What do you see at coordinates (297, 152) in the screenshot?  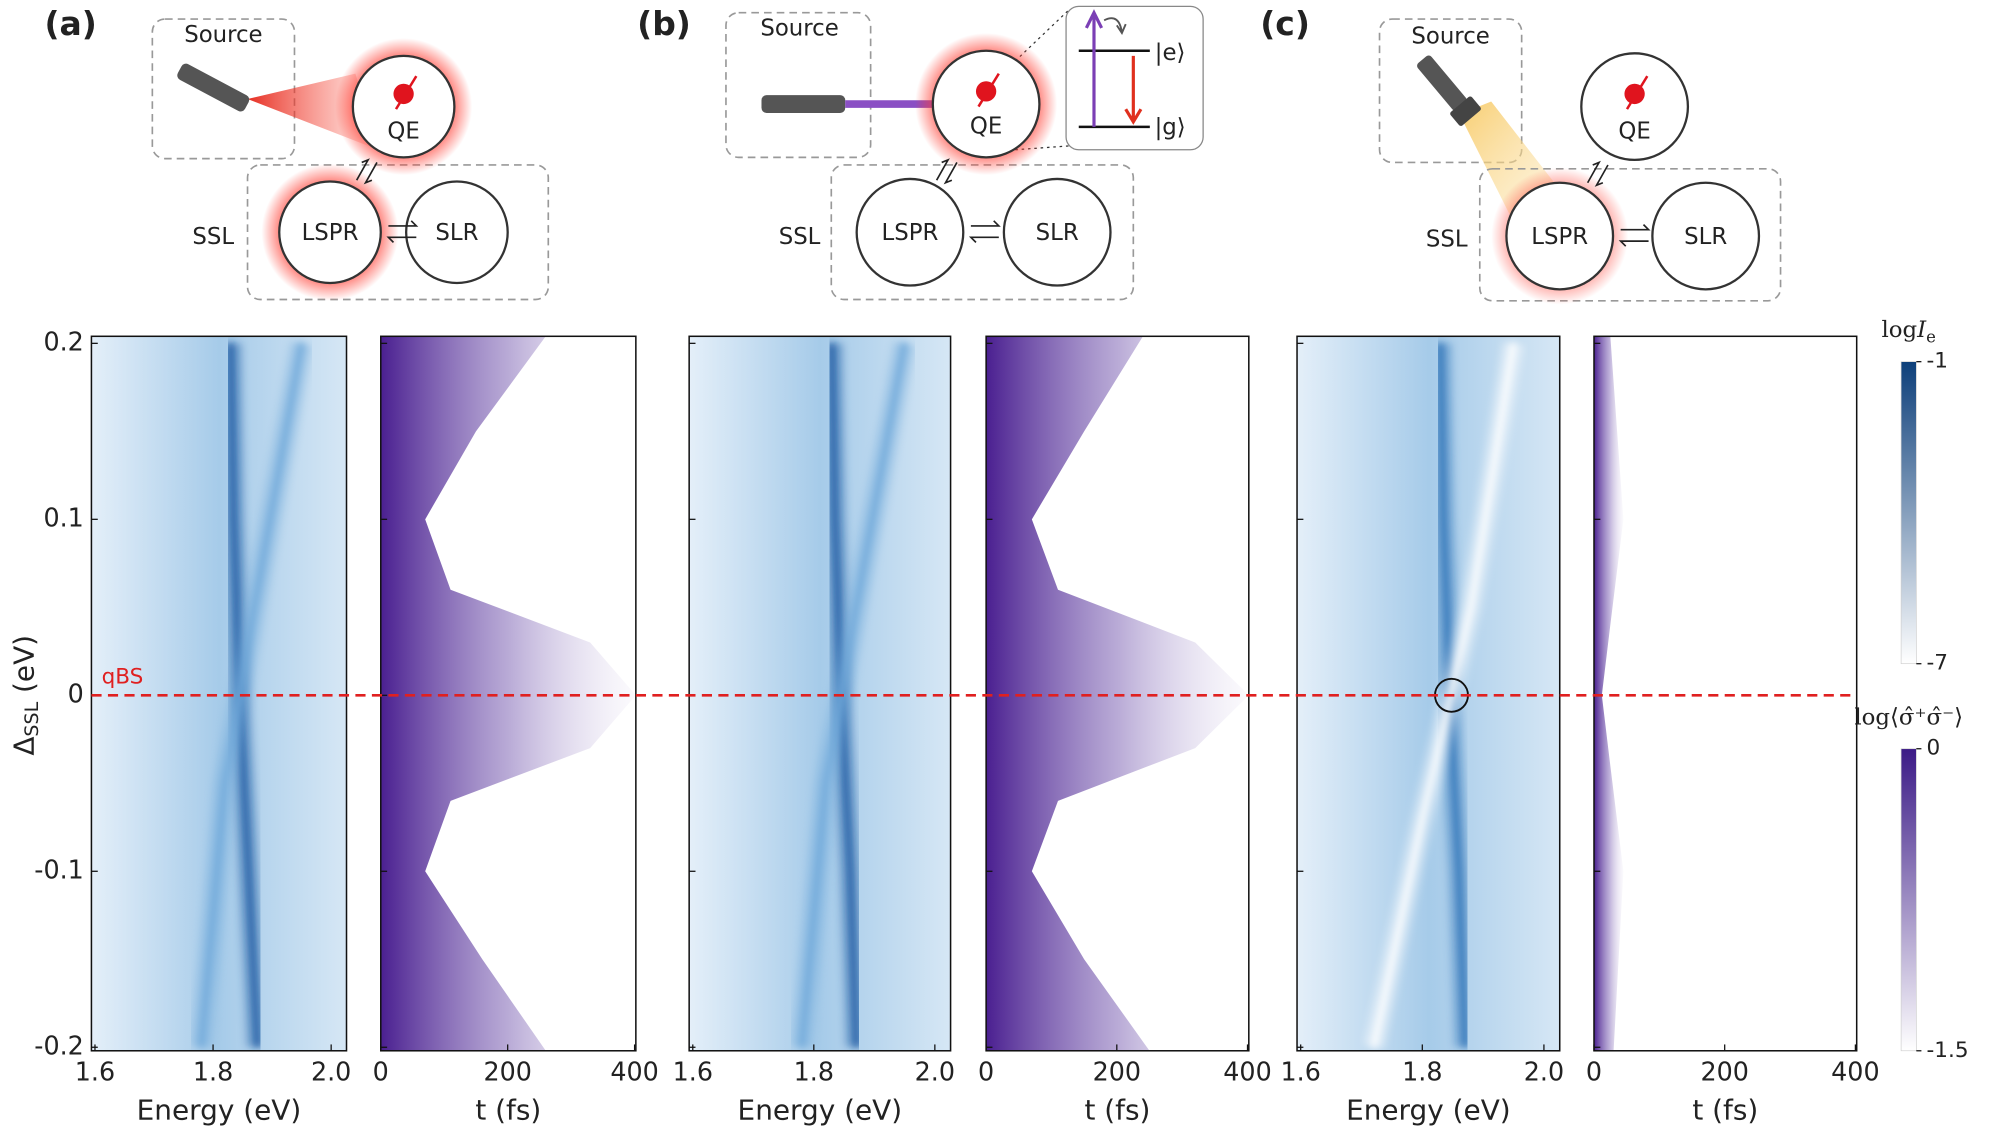 I see `diagram-a: (a) Source SSL QE LSPR SLR` at bounding box center [297, 152].